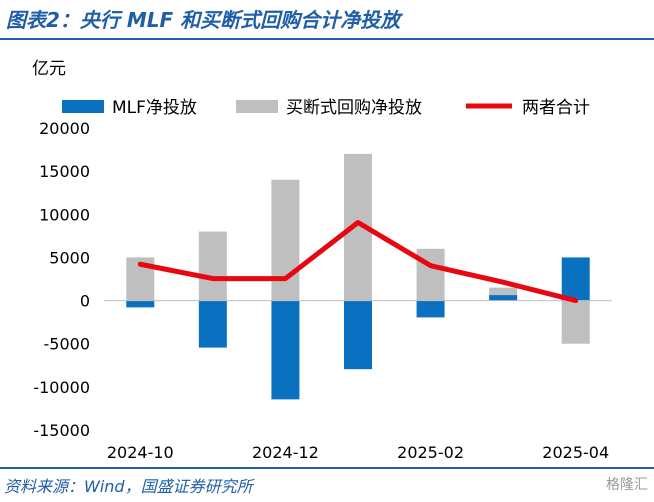 The image size is (654, 502). I want to click on legend-label-total: 两者合计, so click(556, 108).